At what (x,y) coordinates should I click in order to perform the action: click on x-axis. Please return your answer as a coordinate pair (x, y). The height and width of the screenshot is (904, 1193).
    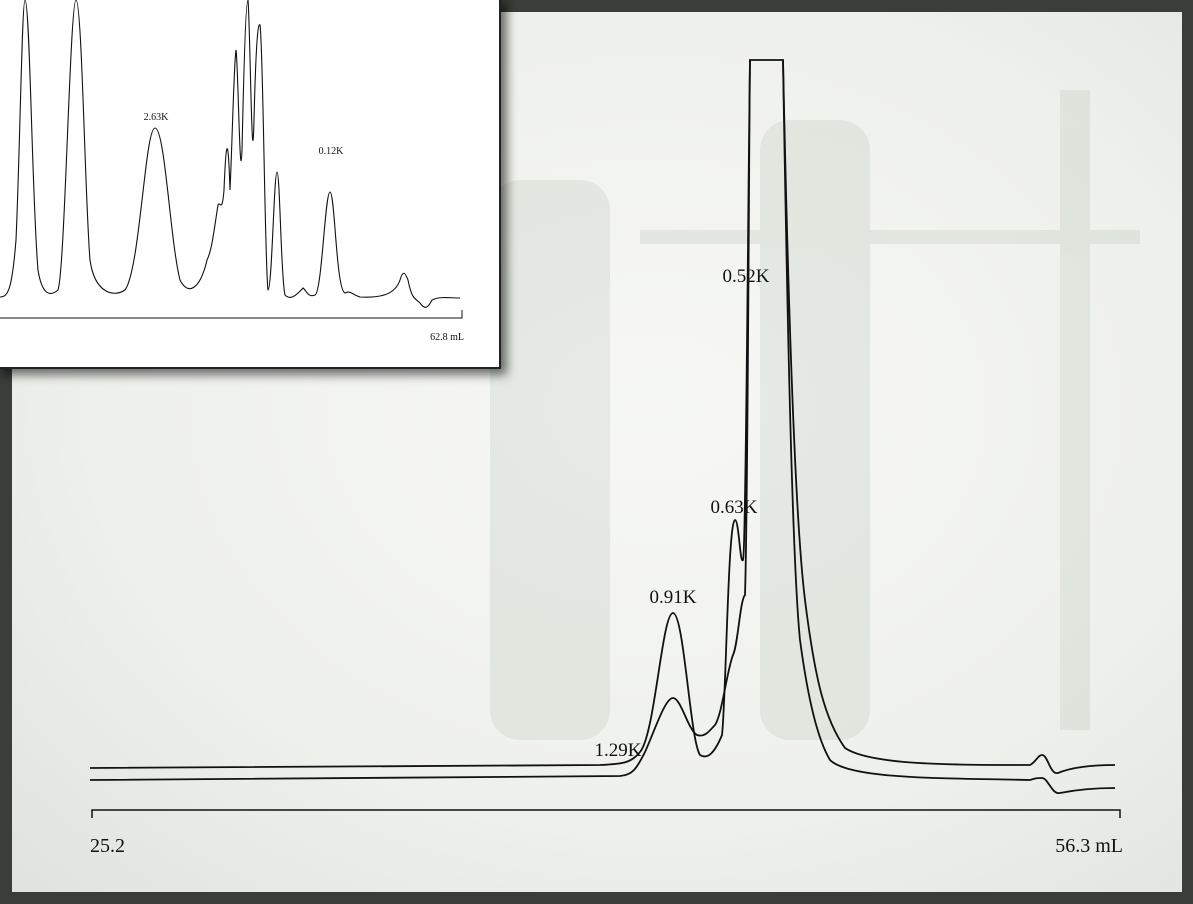
    Looking at the image, I should click on (606, 813).